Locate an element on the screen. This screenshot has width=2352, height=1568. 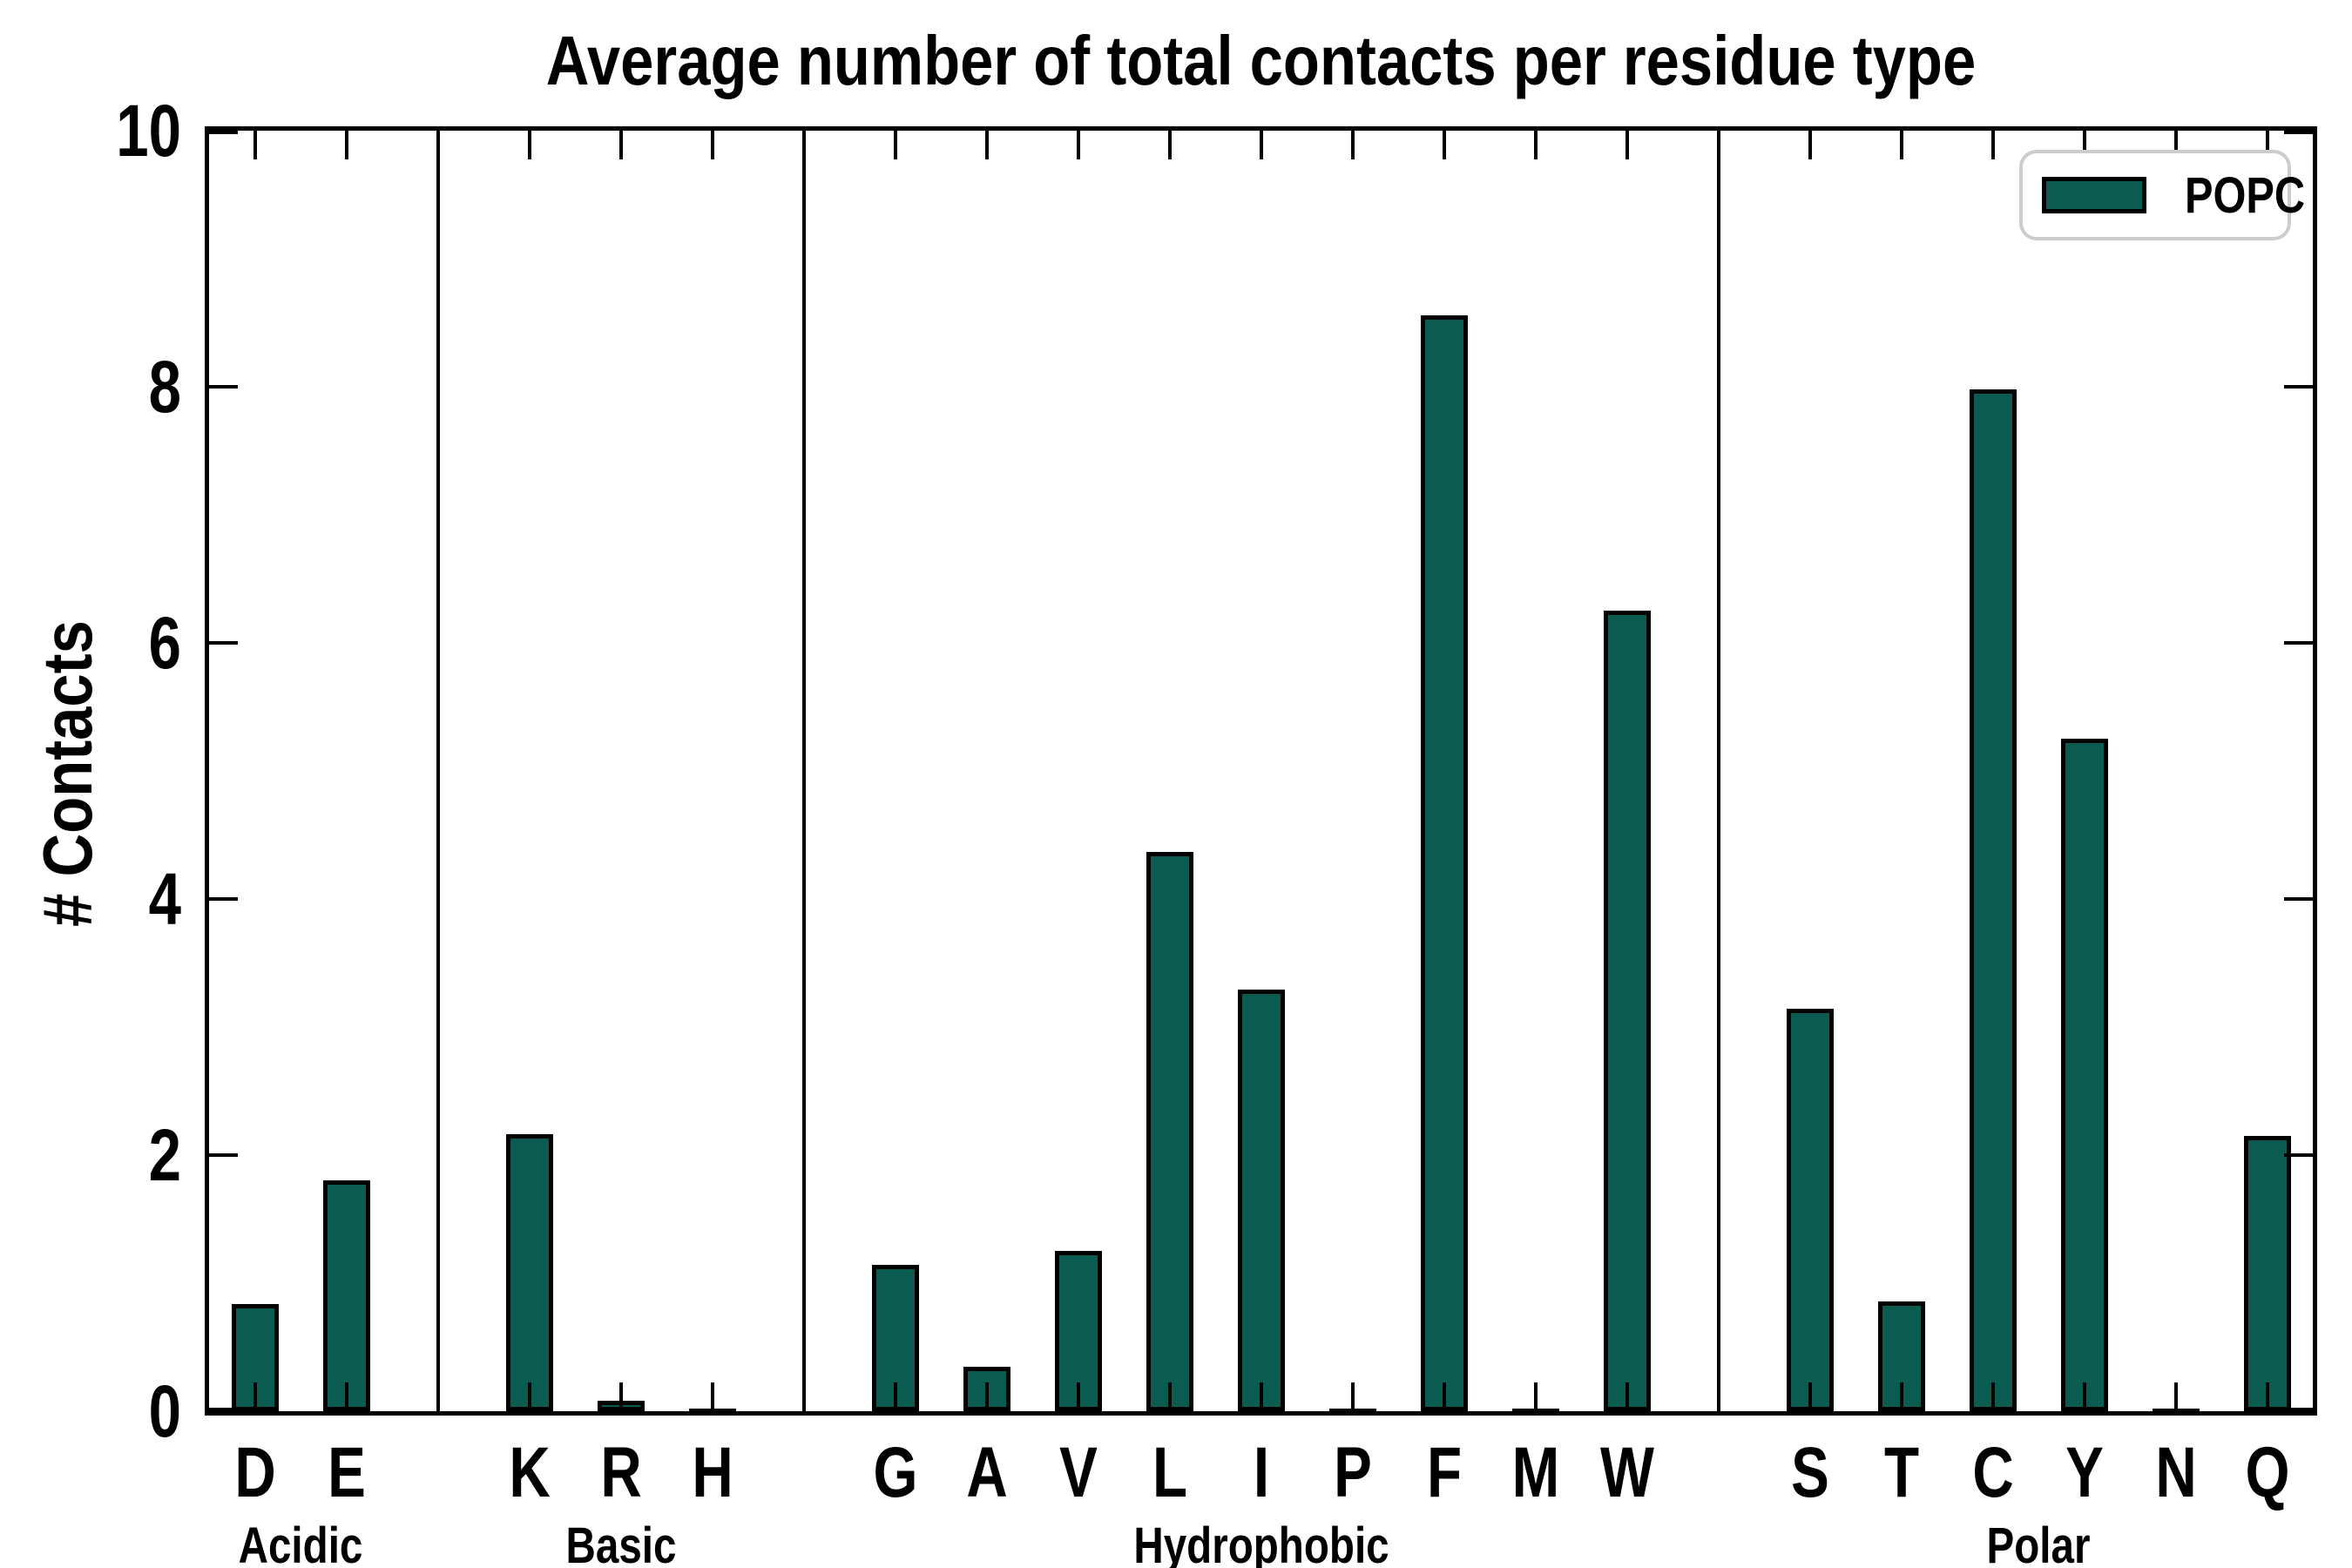
y-axis-label: # Contacts is located at coordinates (67, 773).